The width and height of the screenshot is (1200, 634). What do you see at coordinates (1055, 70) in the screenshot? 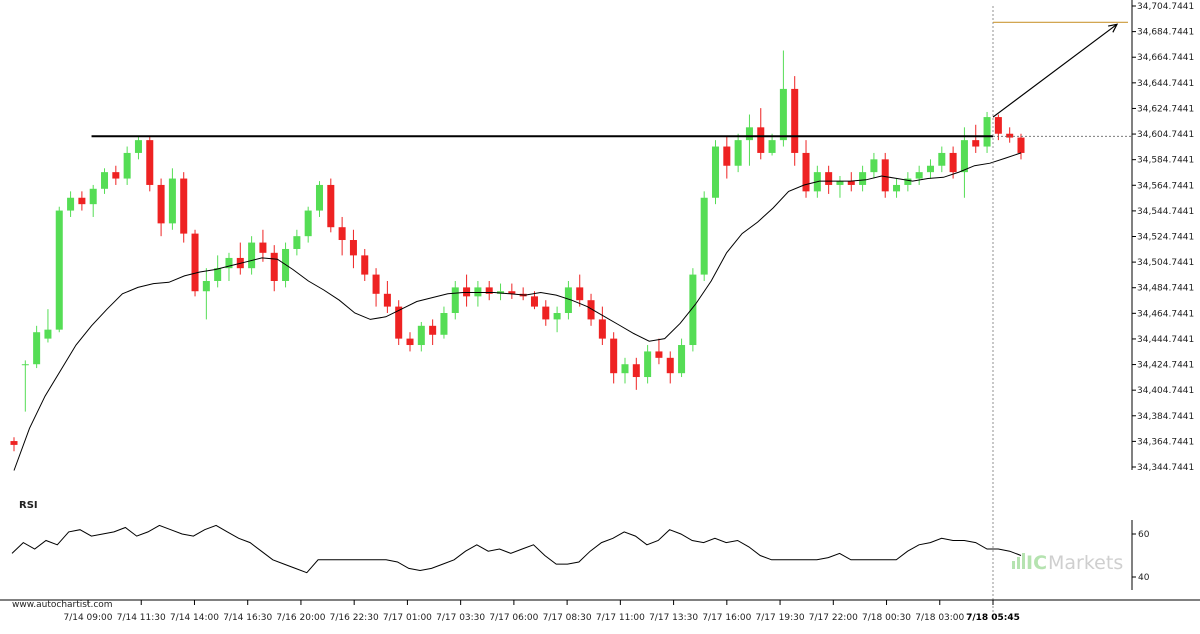
I see `forecast-arrow` at bounding box center [1055, 70].